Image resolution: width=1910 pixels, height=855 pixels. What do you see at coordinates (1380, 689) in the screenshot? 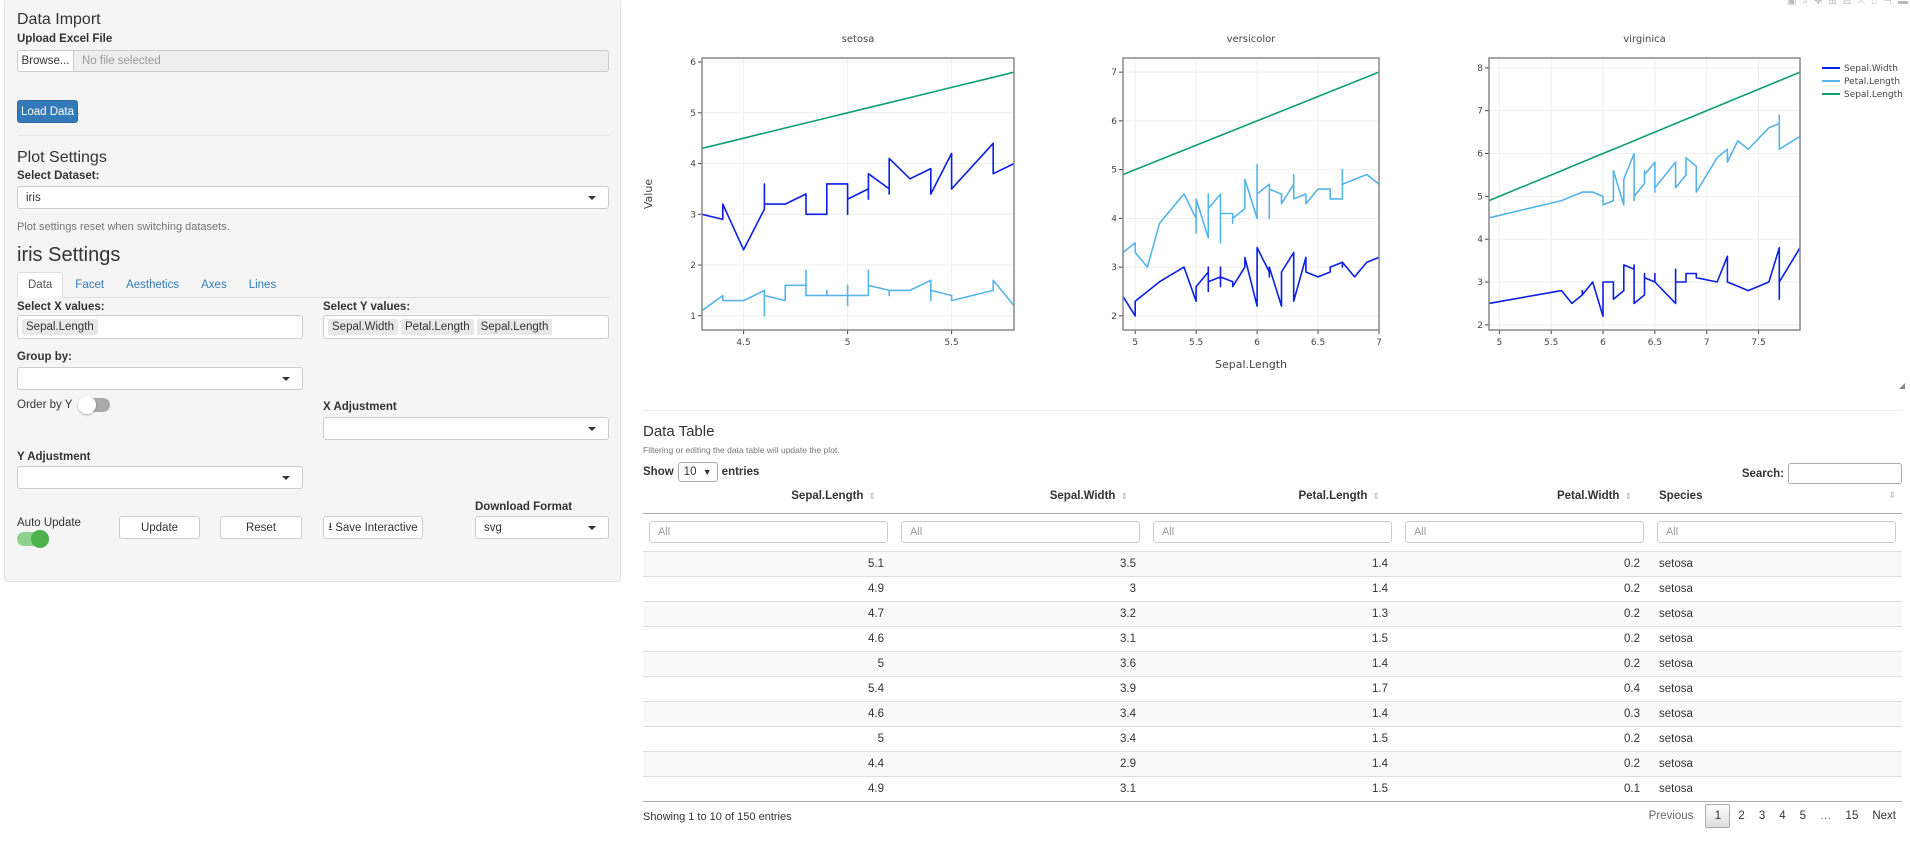
I see `table-cell: 1.7` at bounding box center [1380, 689].